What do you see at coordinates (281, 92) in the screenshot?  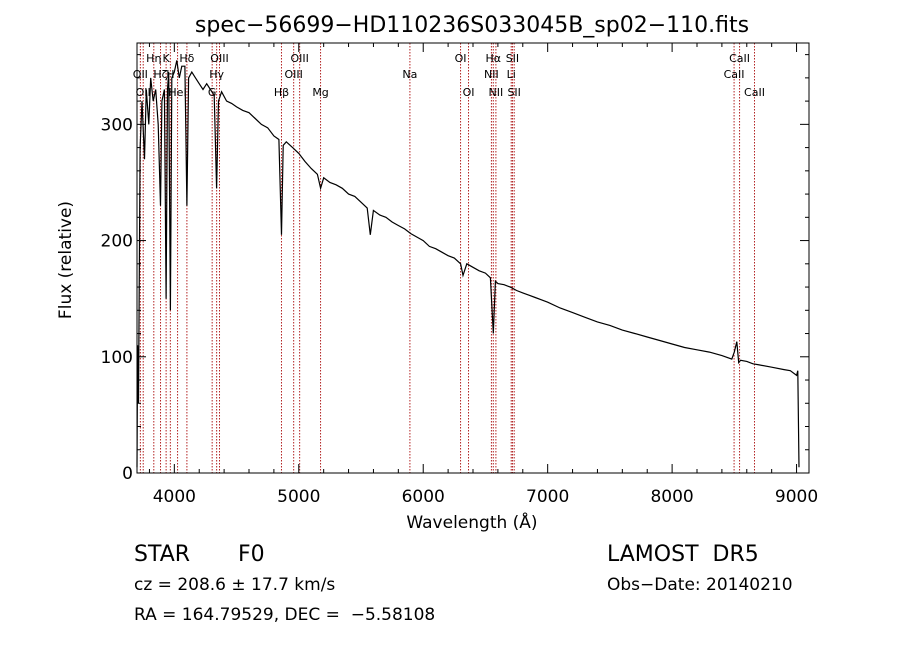 I see `spectral-line-label: Hβ` at bounding box center [281, 92].